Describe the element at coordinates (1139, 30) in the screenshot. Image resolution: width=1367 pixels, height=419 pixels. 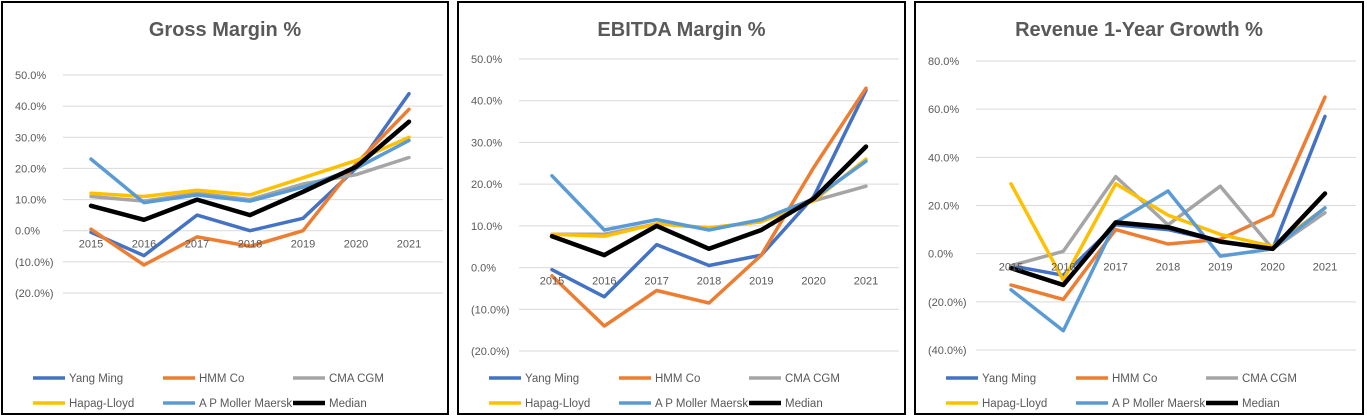
I see `chart-title: Revenue 1-Year Growth %` at that location.